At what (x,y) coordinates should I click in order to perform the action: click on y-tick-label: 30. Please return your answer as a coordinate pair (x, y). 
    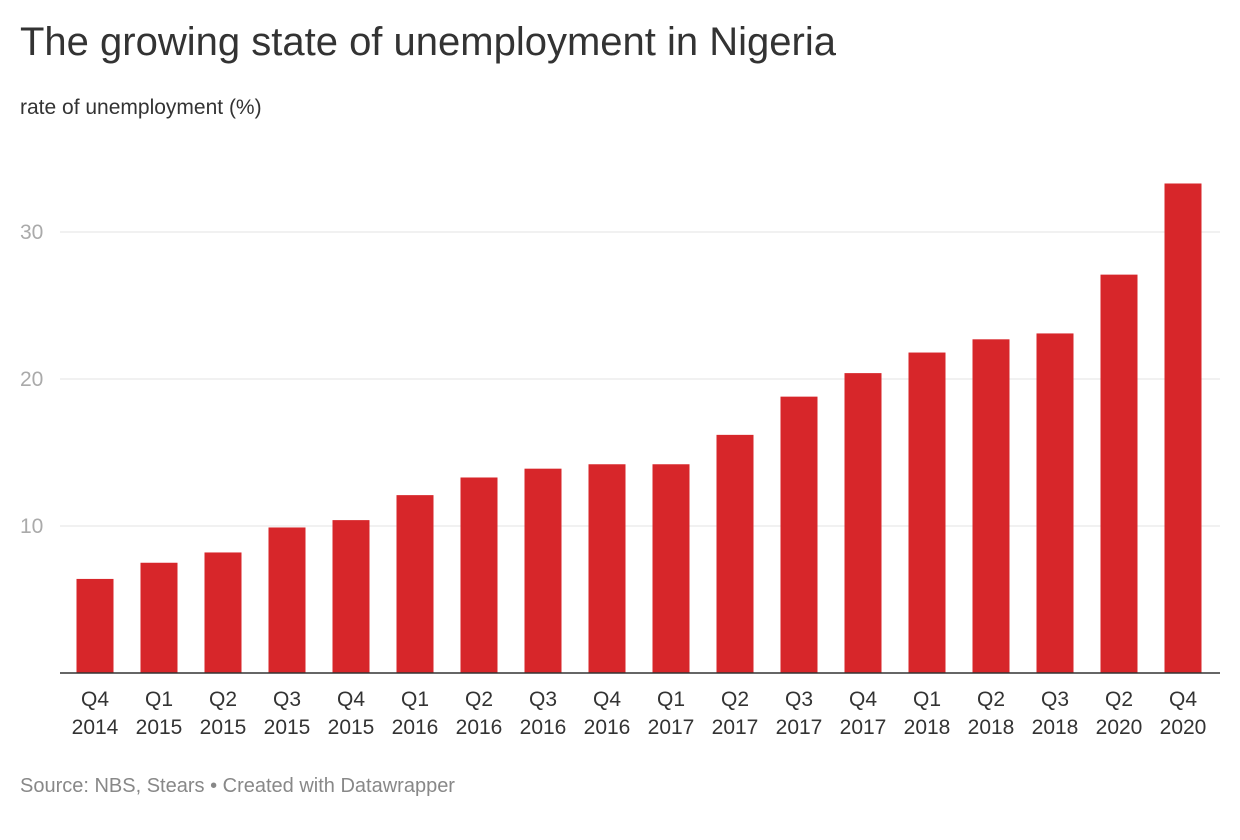
    Looking at the image, I should click on (31, 232).